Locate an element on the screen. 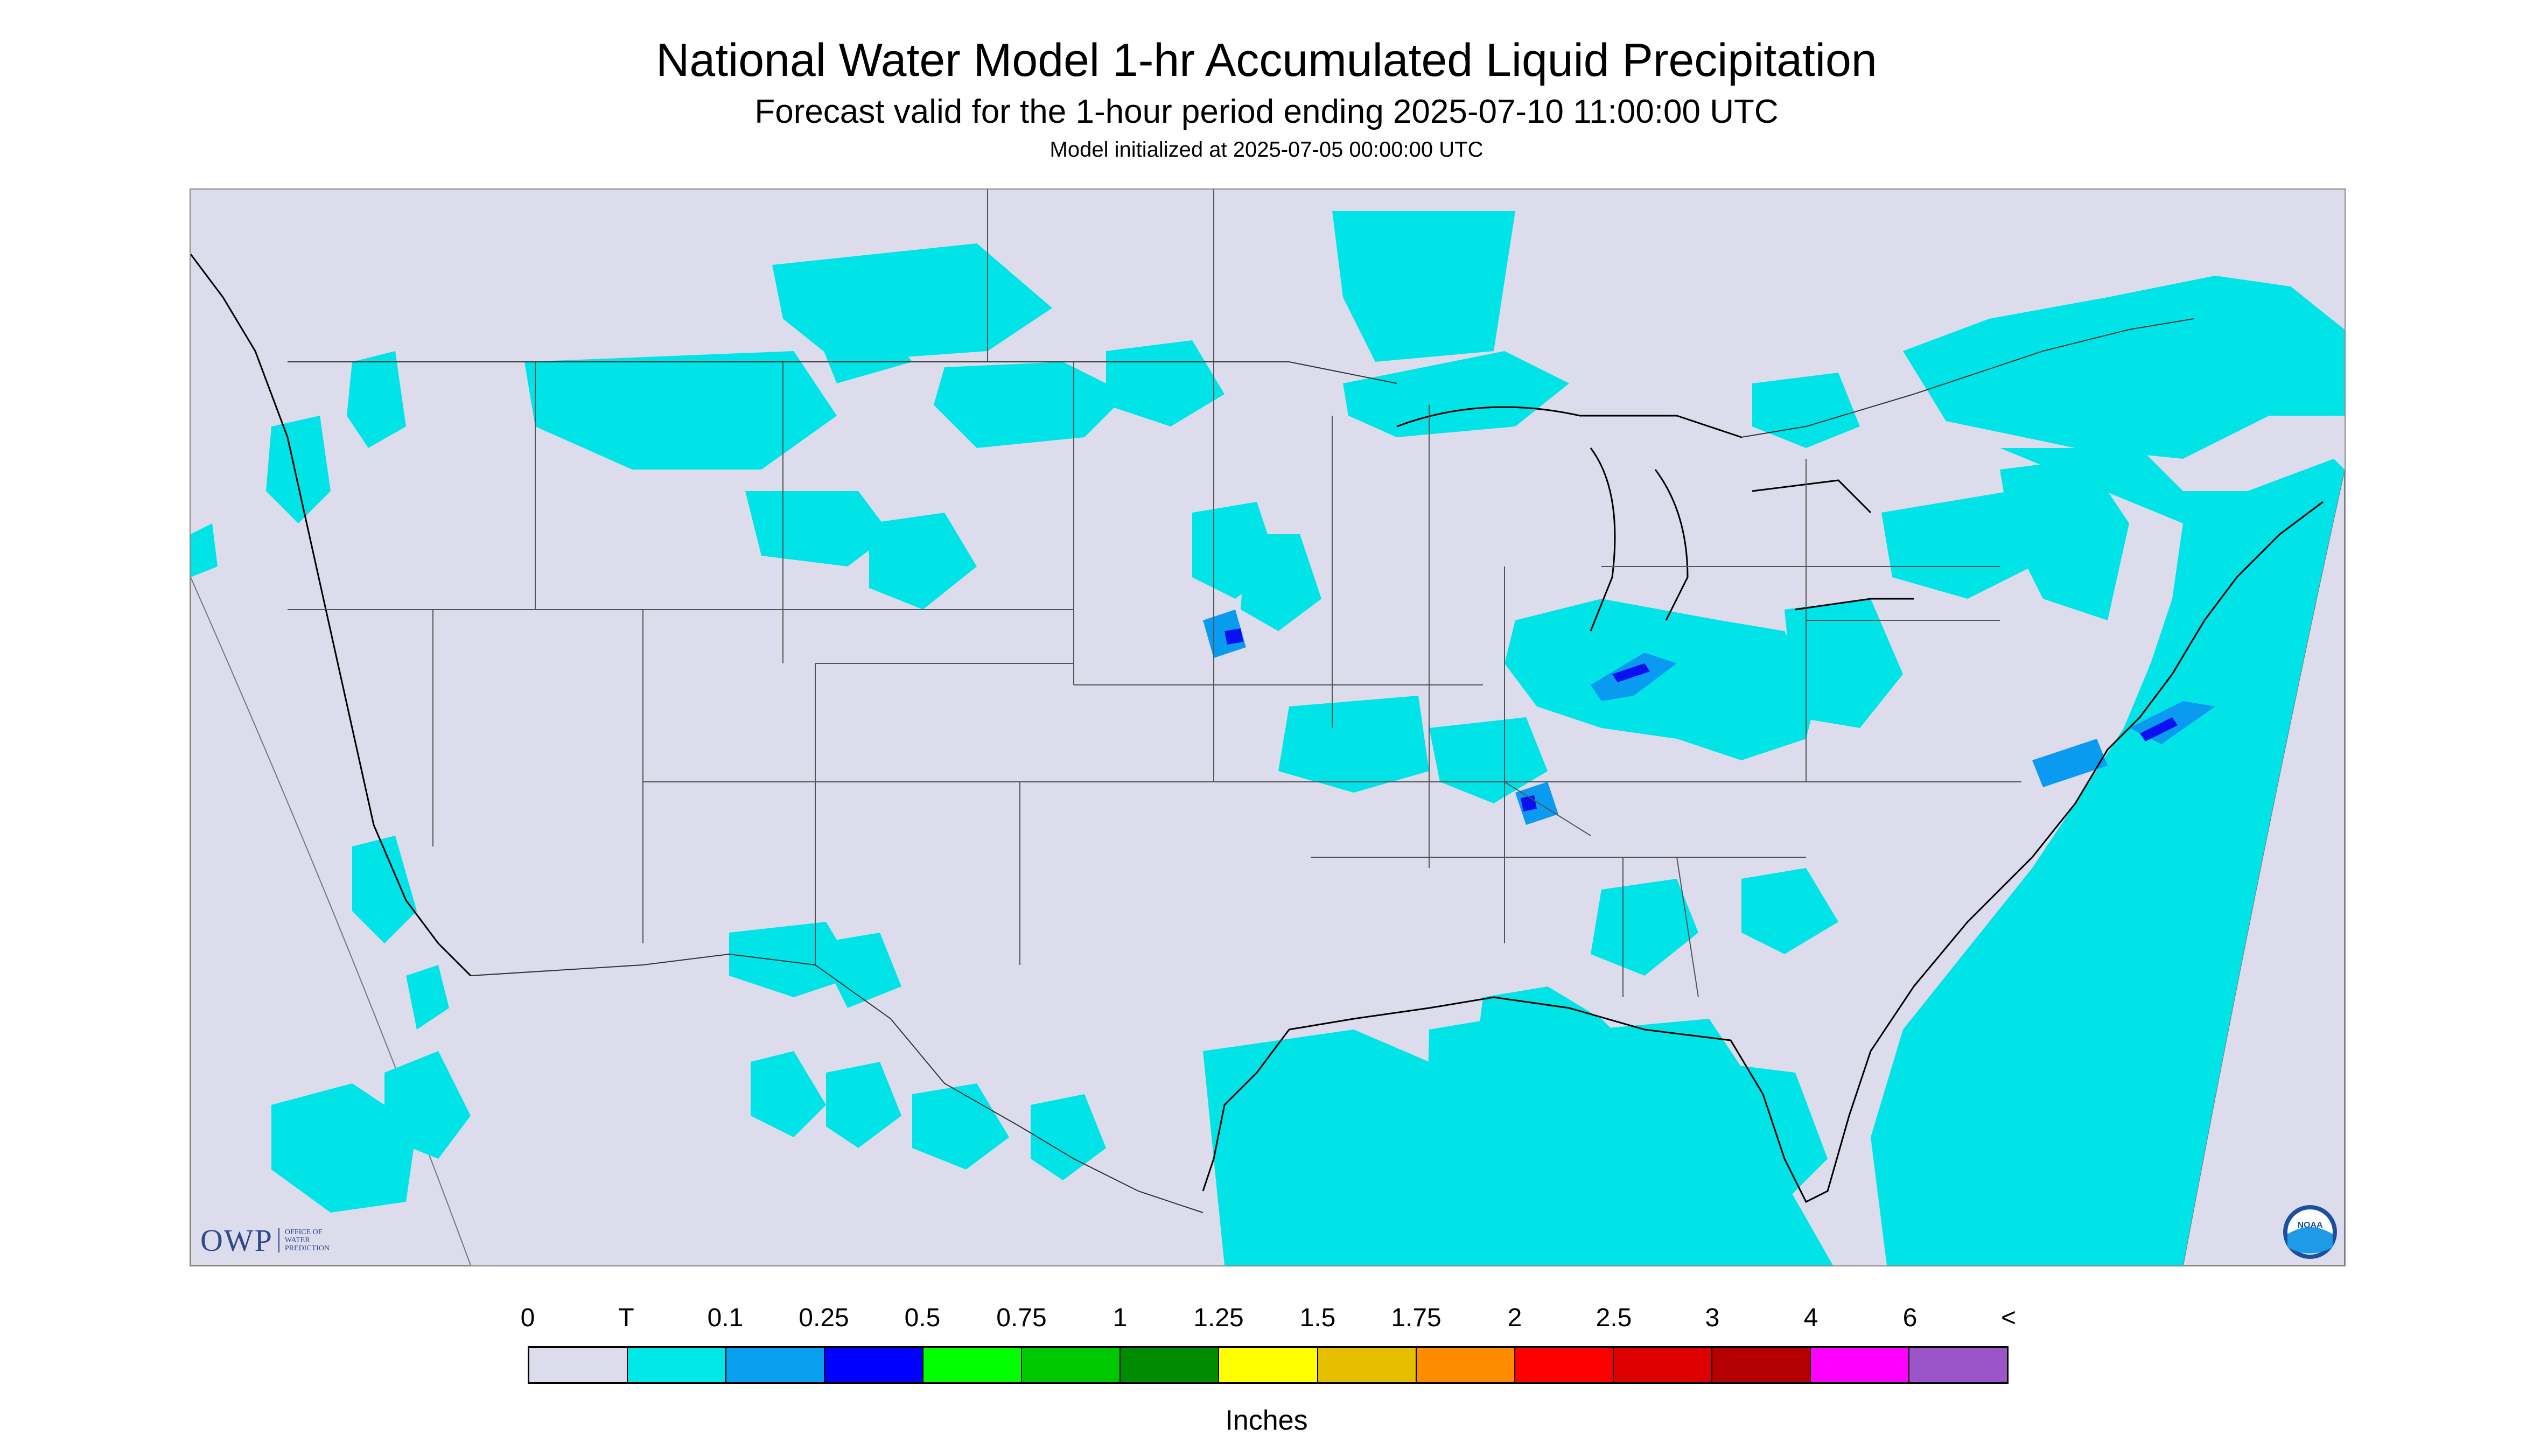 The height and width of the screenshot is (1456, 2533). owp-logo-mark: OWP is located at coordinates (236, 1240).